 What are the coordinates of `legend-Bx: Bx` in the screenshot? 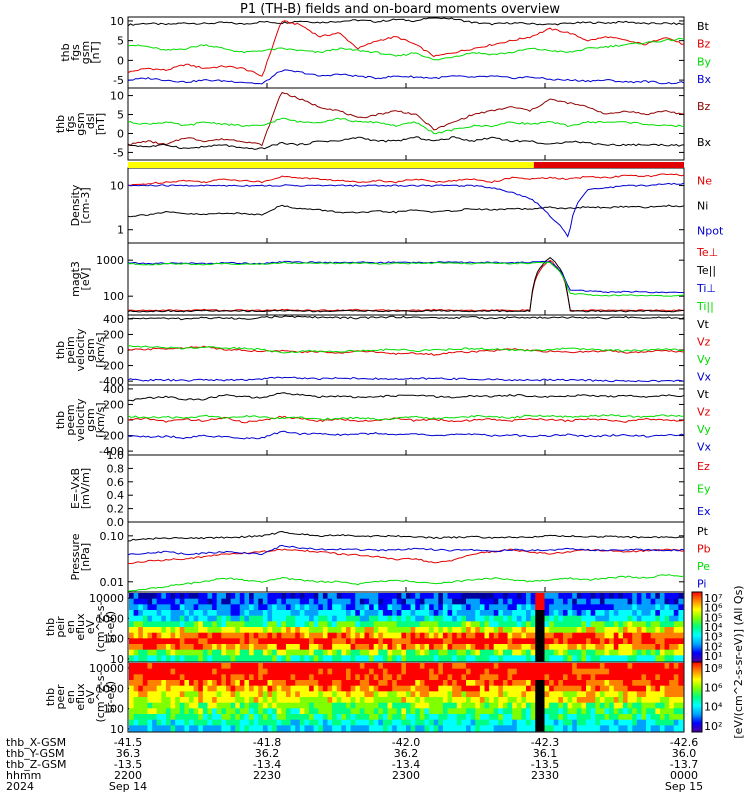 It's located at (704, 79).